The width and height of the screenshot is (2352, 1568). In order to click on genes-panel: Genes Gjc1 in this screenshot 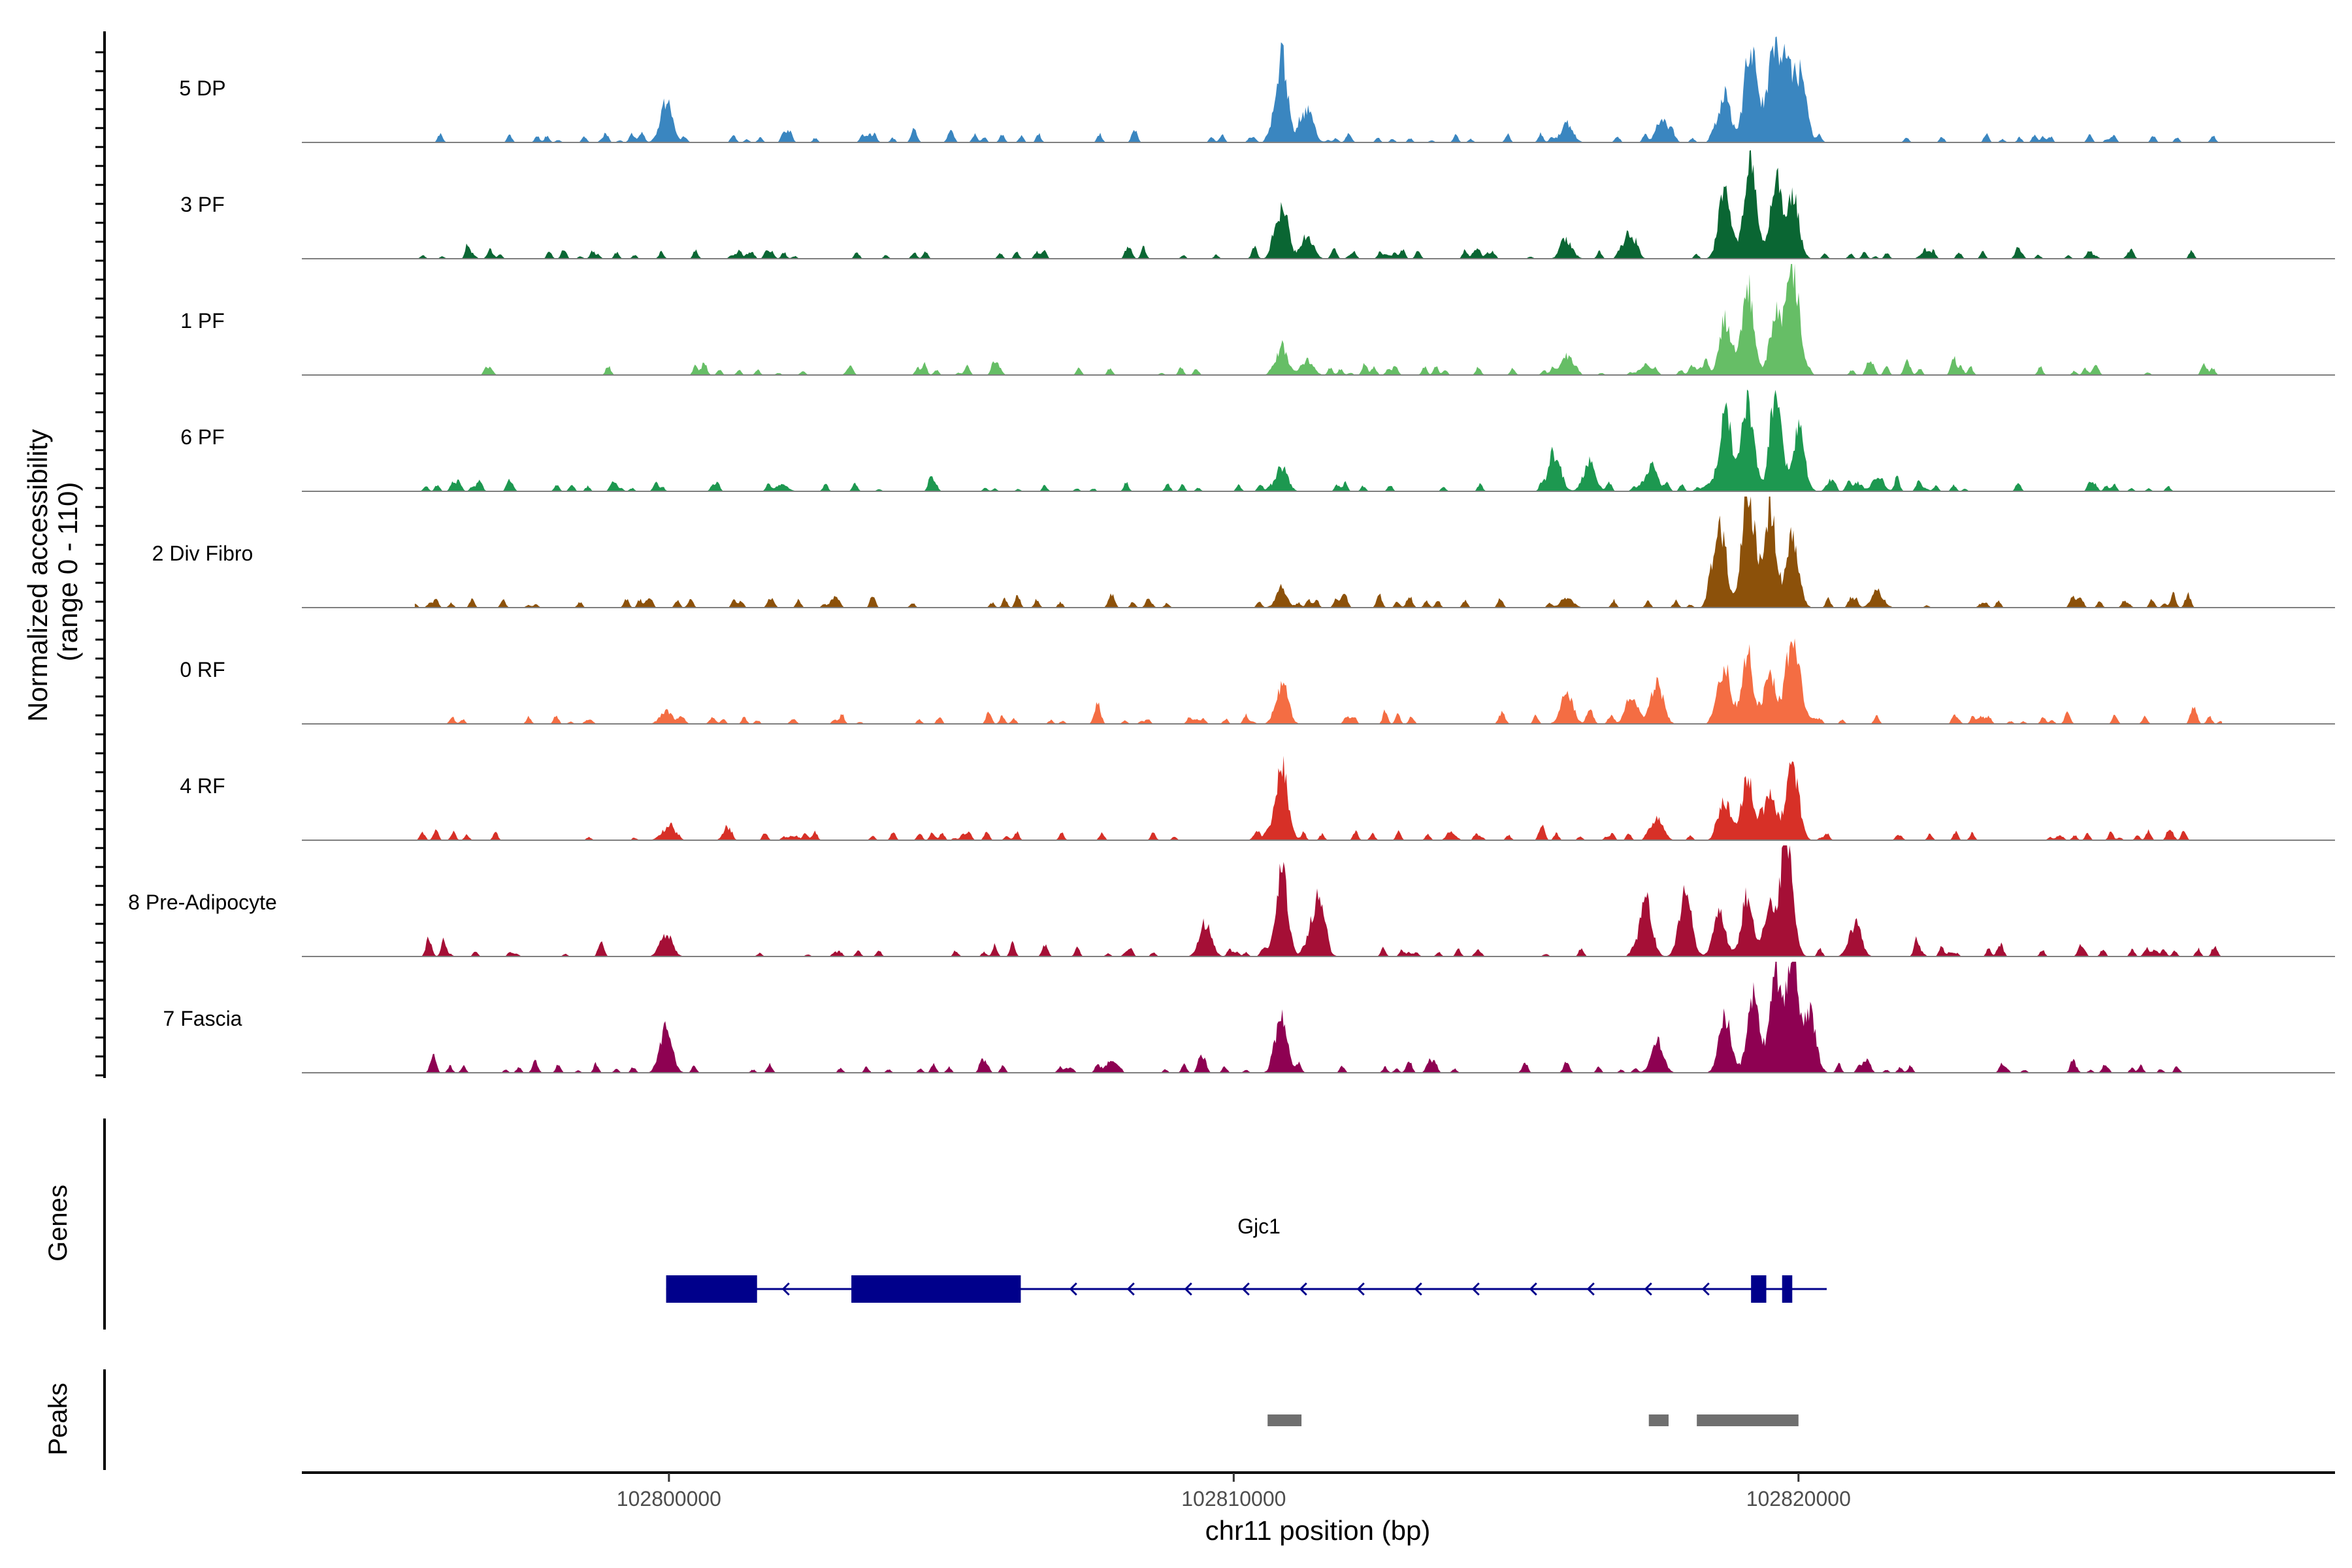, I will do `click(935, 1224)`.